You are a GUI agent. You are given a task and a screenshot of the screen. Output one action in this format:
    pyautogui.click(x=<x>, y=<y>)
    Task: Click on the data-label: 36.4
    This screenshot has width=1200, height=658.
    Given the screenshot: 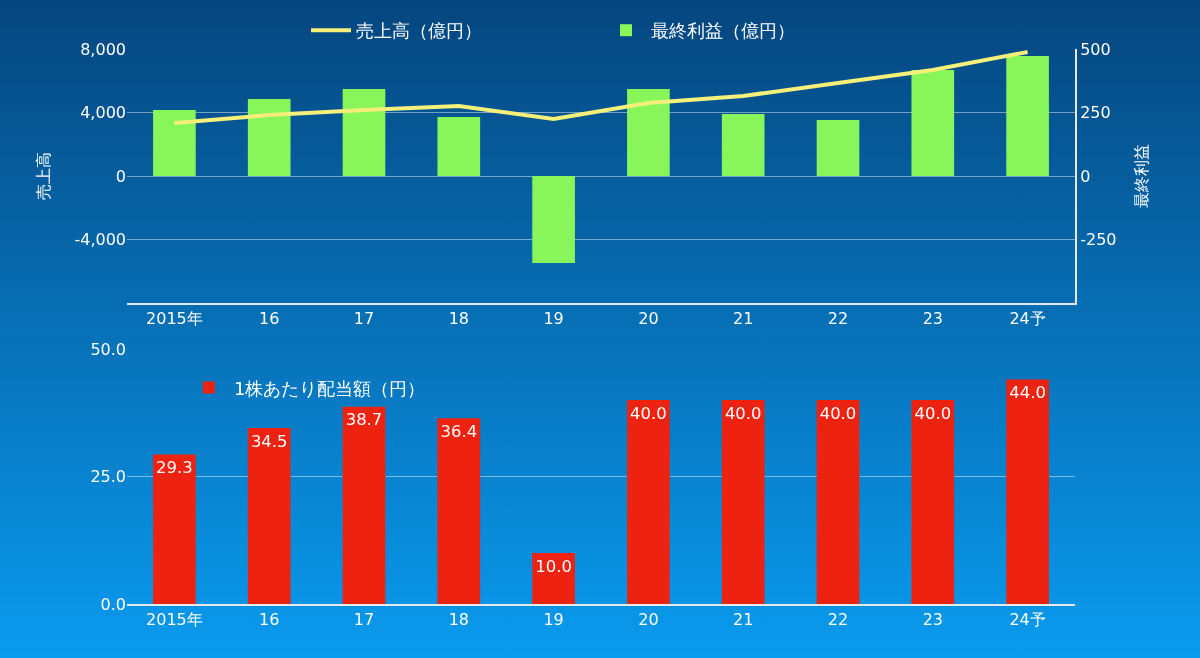 What is the action you would take?
    pyautogui.click(x=459, y=431)
    